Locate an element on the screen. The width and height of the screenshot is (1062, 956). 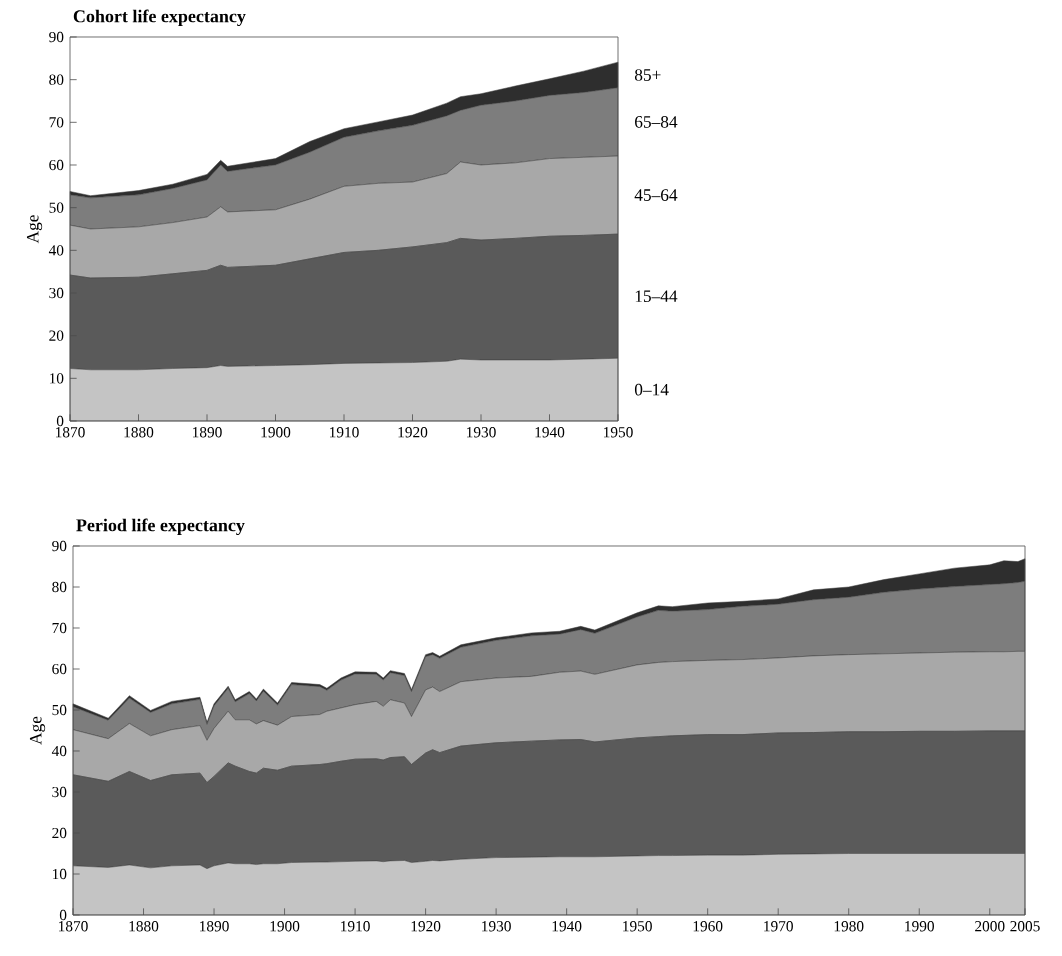
chart-title: Period life expectancy is located at coordinates (160, 527).